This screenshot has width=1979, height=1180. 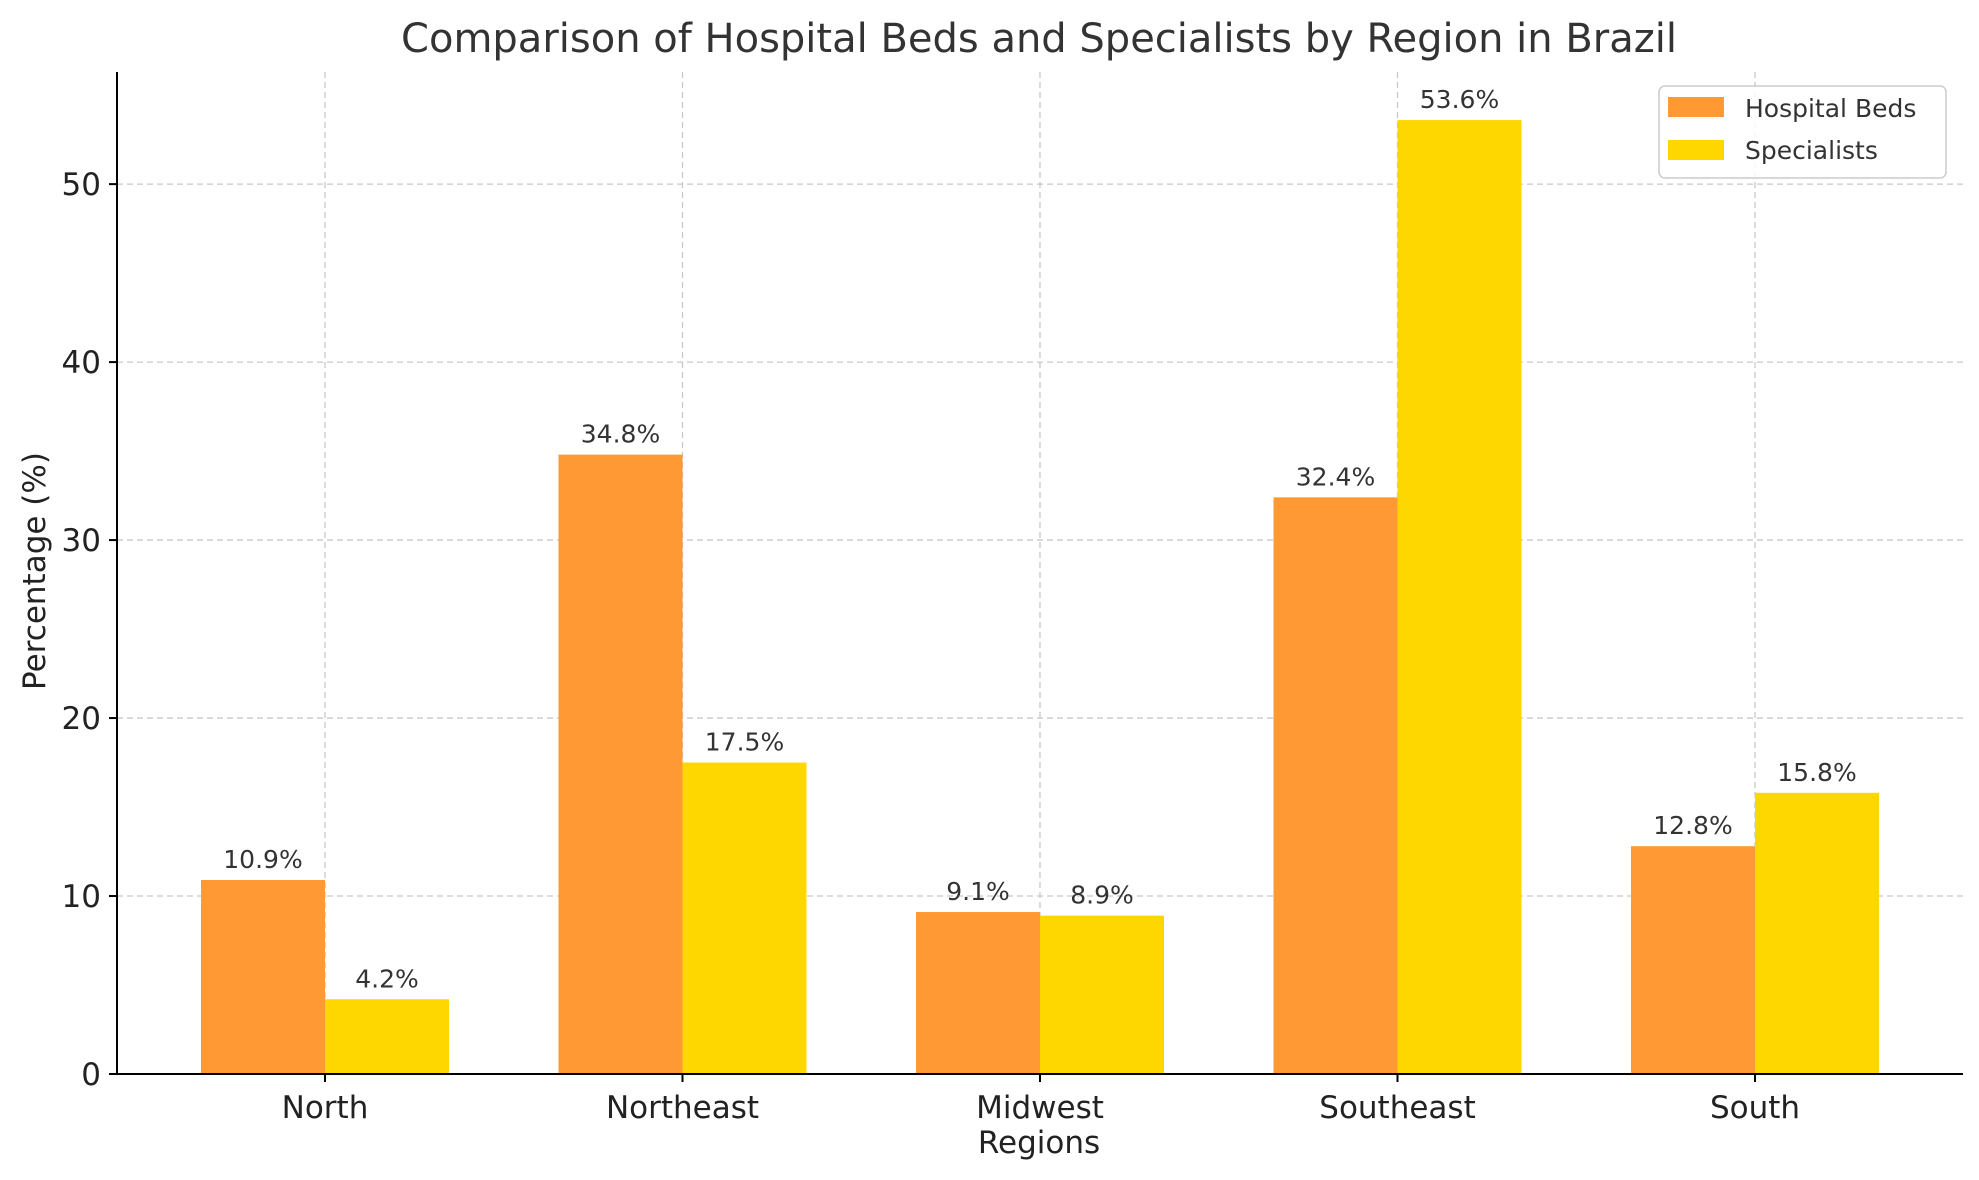 I want to click on data-label: 12.8%, so click(x=1692, y=825).